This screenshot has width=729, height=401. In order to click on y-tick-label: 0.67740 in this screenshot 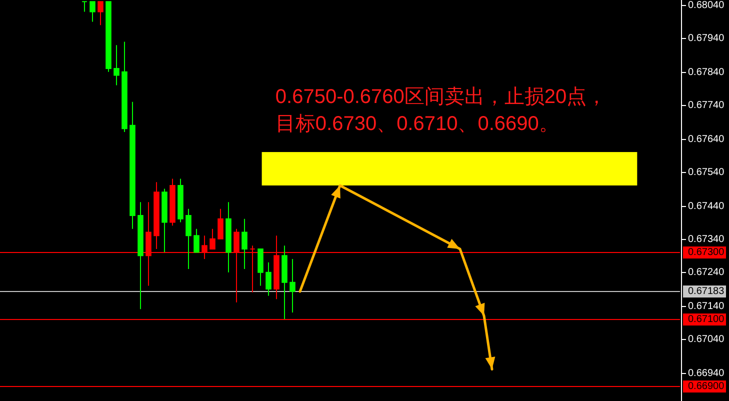, I will do `click(706, 105)`.